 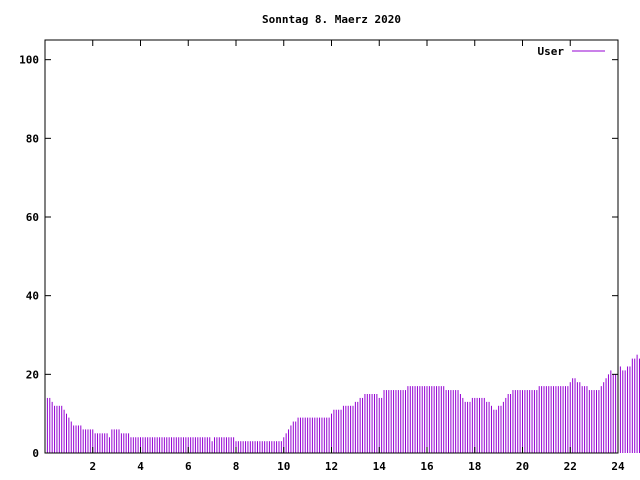 I want to click on x-tick-label: 16, so click(x=427, y=466).